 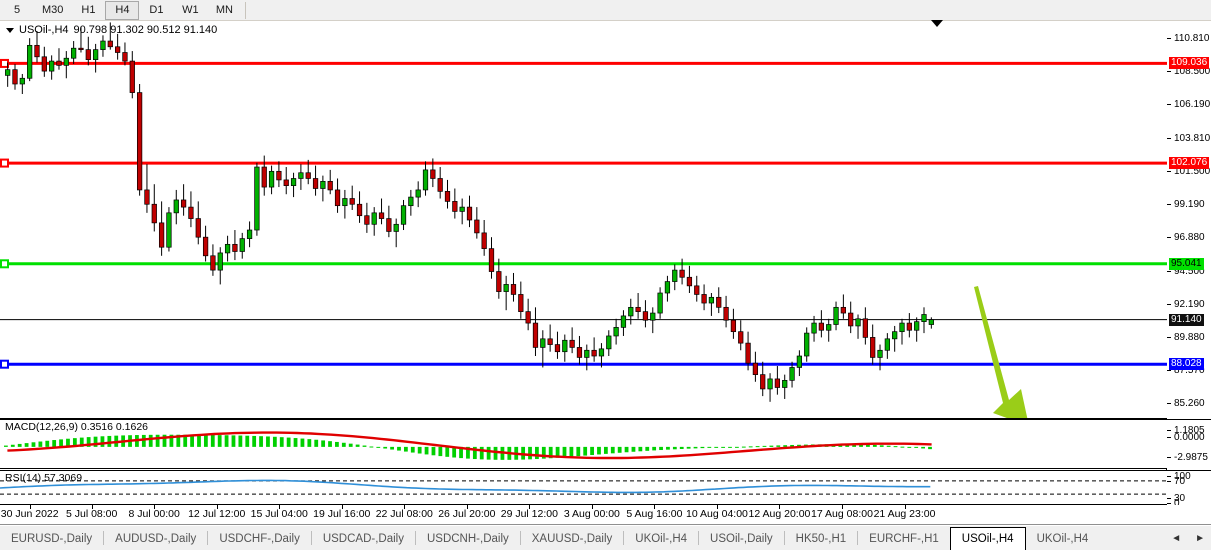 What do you see at coordinates (10, 30) in the screenshot?
I see `chevron-down-icon` at bounding box center [10, 30].